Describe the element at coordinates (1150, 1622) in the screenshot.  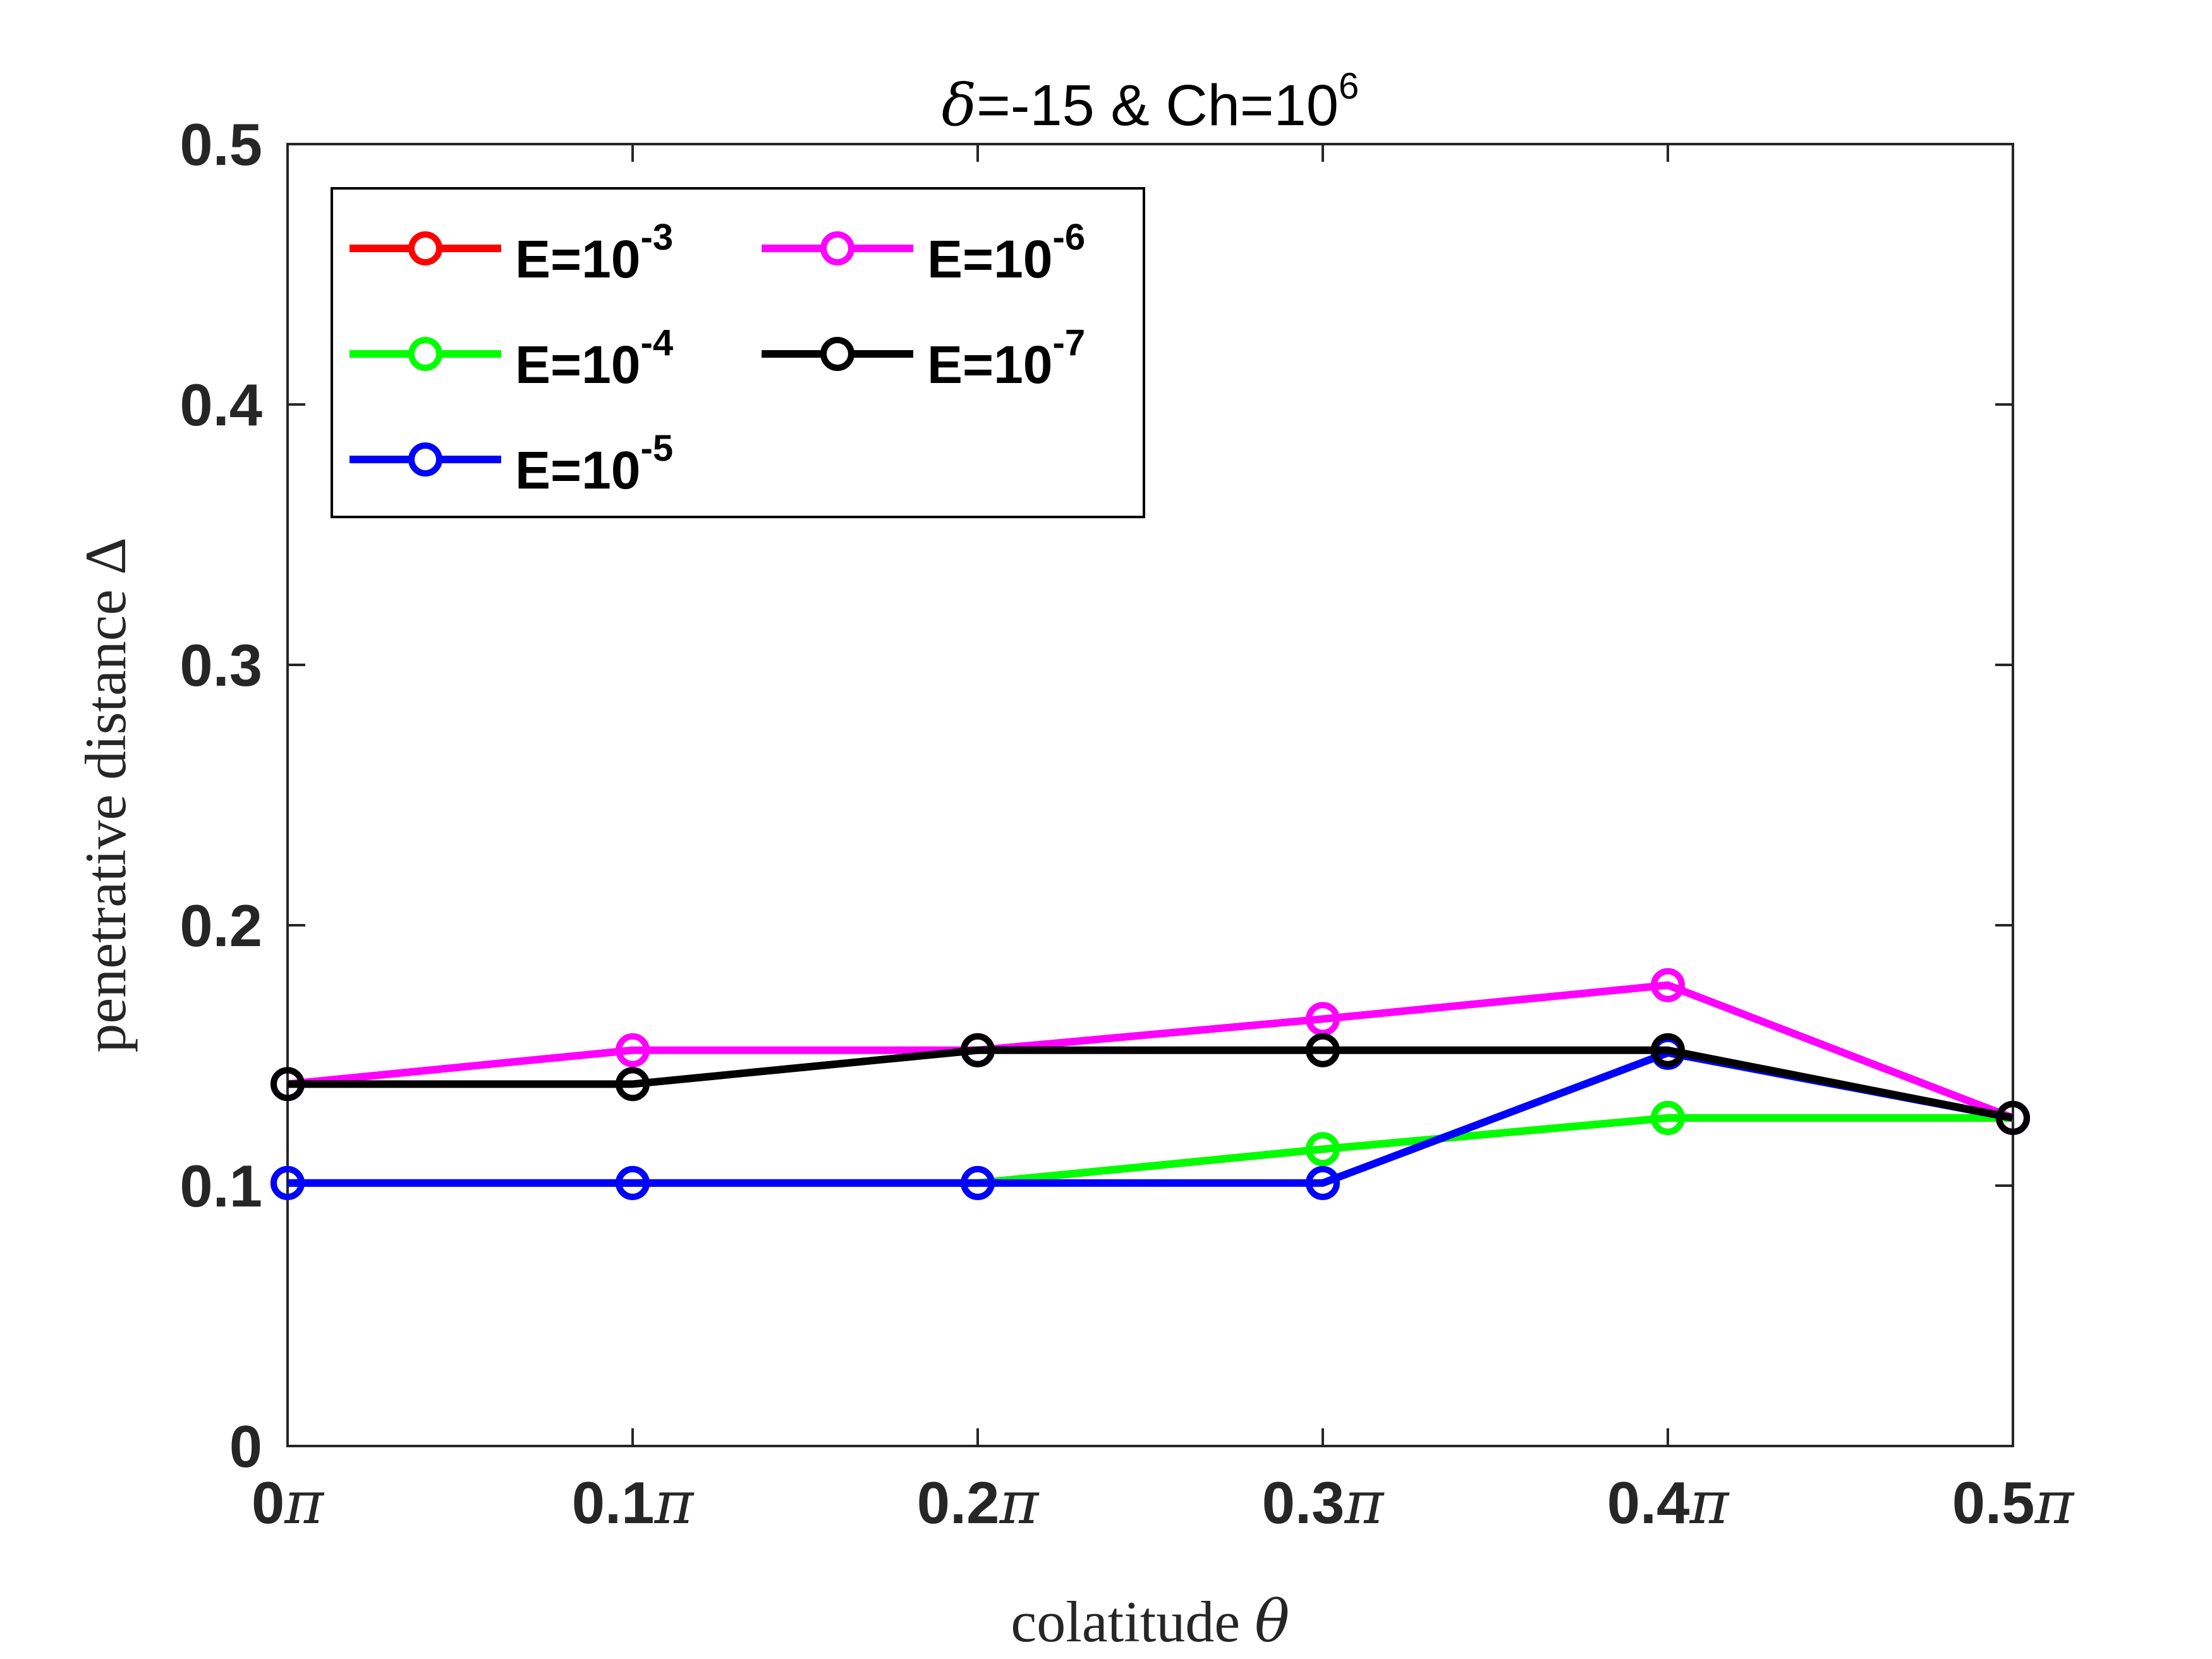
I see `x-axis-label: colatitude θ` at that location.